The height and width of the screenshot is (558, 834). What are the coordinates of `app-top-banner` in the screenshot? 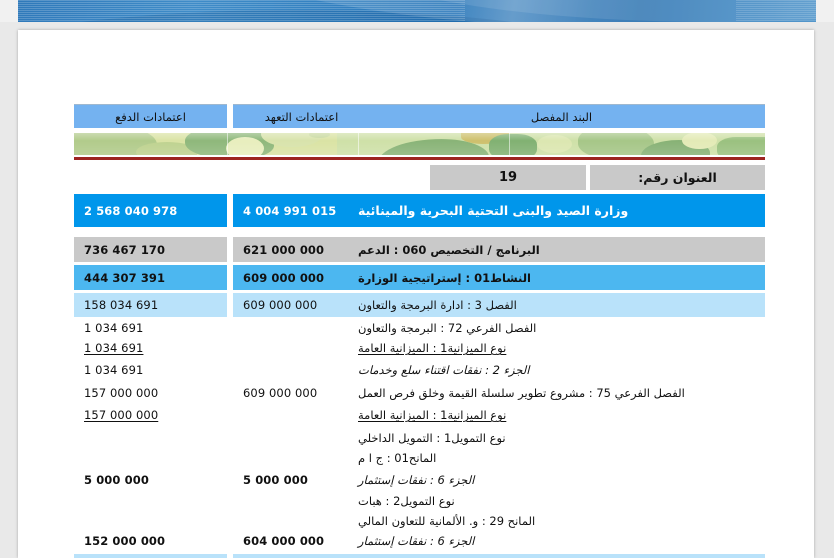 It's located at (417, 11).